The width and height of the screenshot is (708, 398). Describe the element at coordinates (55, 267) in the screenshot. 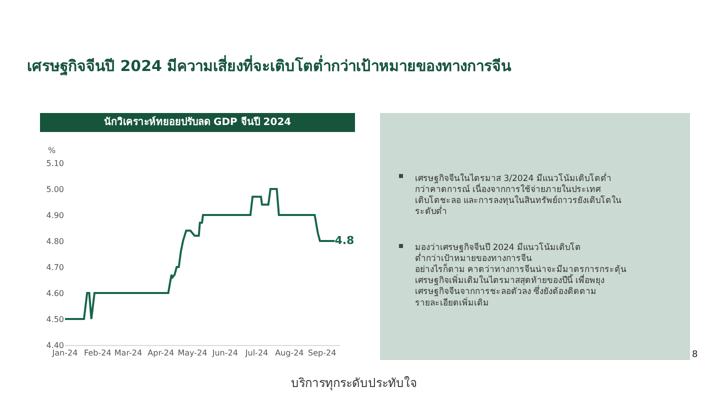

I see `y-tick-label: 4.70` at that location.